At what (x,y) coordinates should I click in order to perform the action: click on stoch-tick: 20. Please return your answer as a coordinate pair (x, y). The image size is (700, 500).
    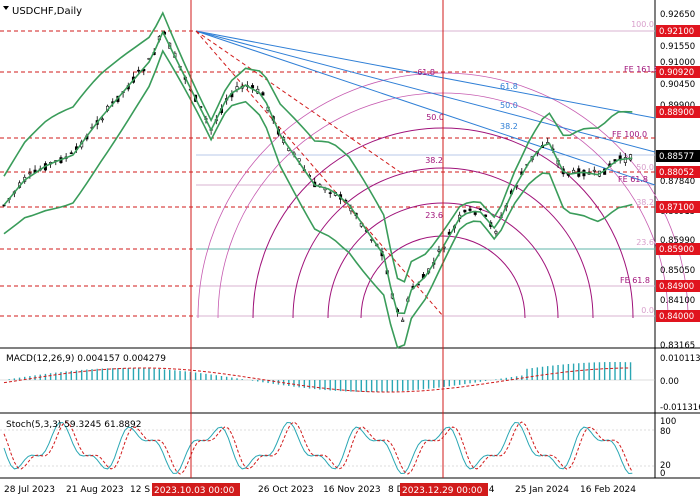
    Looking at the image, I should click on (665, 466).